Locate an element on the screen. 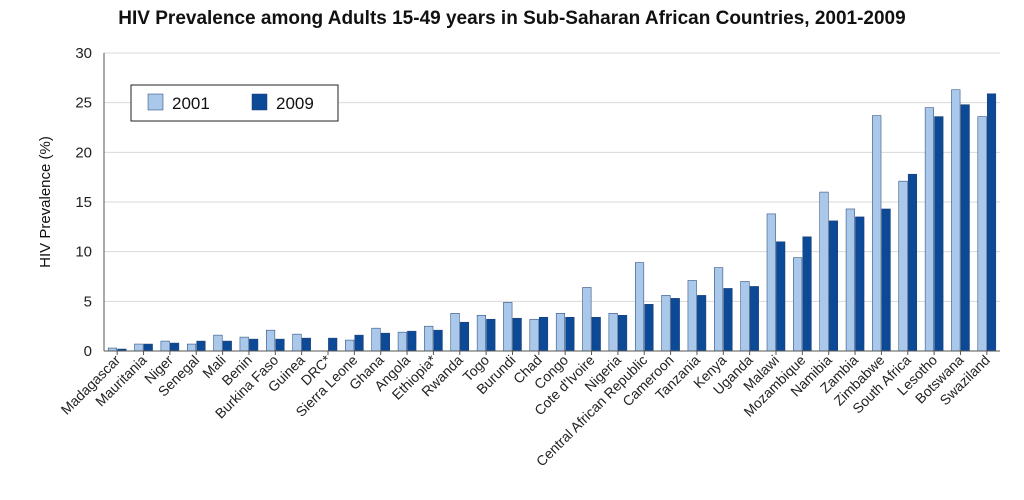 This screenshot has width=1024, height=500. legend: 2001 2009 is located at coordinates (234, 103).